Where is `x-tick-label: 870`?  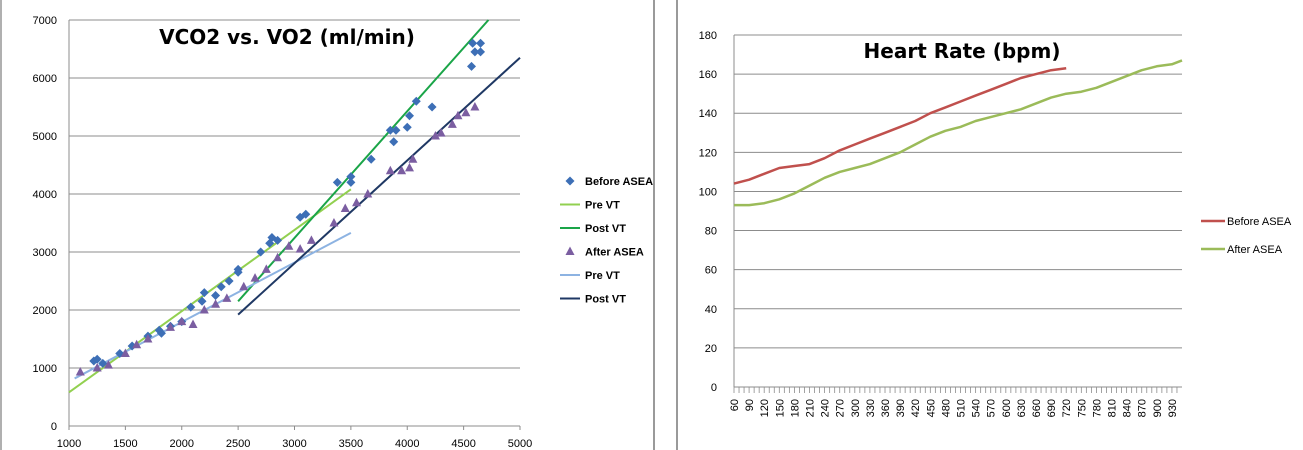 x-tick-label: 870 is located at coordinates (1143, 408).